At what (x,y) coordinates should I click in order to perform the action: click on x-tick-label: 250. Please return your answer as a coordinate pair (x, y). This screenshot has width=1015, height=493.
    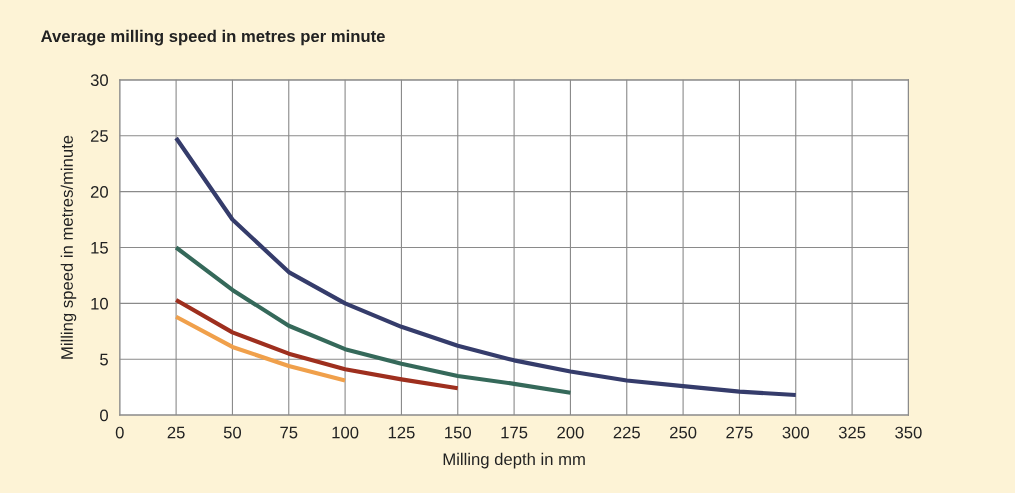
    Looking at the image, I should click on (683, 432).